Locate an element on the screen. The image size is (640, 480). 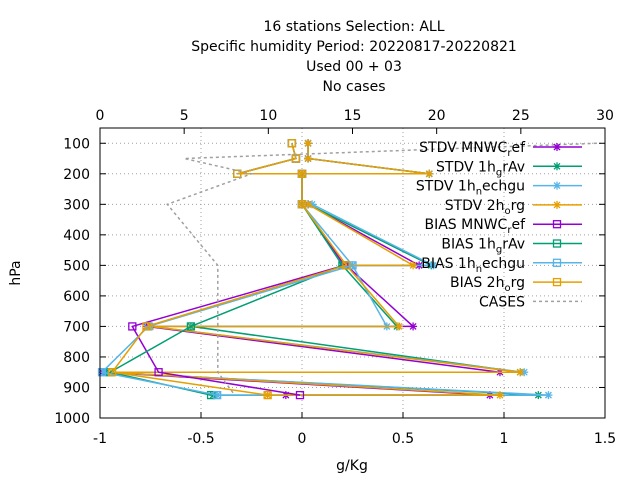
x-tick-label: 1.5 is located at coordinates (605, 439).